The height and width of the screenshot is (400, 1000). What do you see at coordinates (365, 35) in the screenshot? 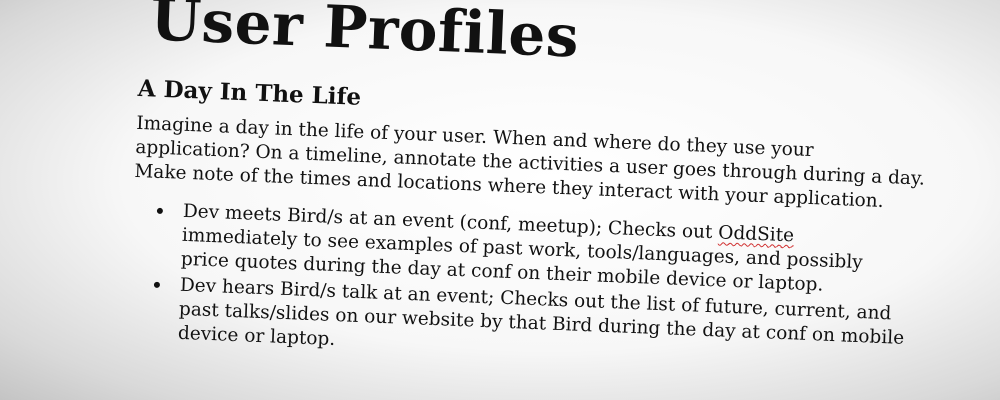
I see `page-title: User Profiles` at bounding box center [365, 35].